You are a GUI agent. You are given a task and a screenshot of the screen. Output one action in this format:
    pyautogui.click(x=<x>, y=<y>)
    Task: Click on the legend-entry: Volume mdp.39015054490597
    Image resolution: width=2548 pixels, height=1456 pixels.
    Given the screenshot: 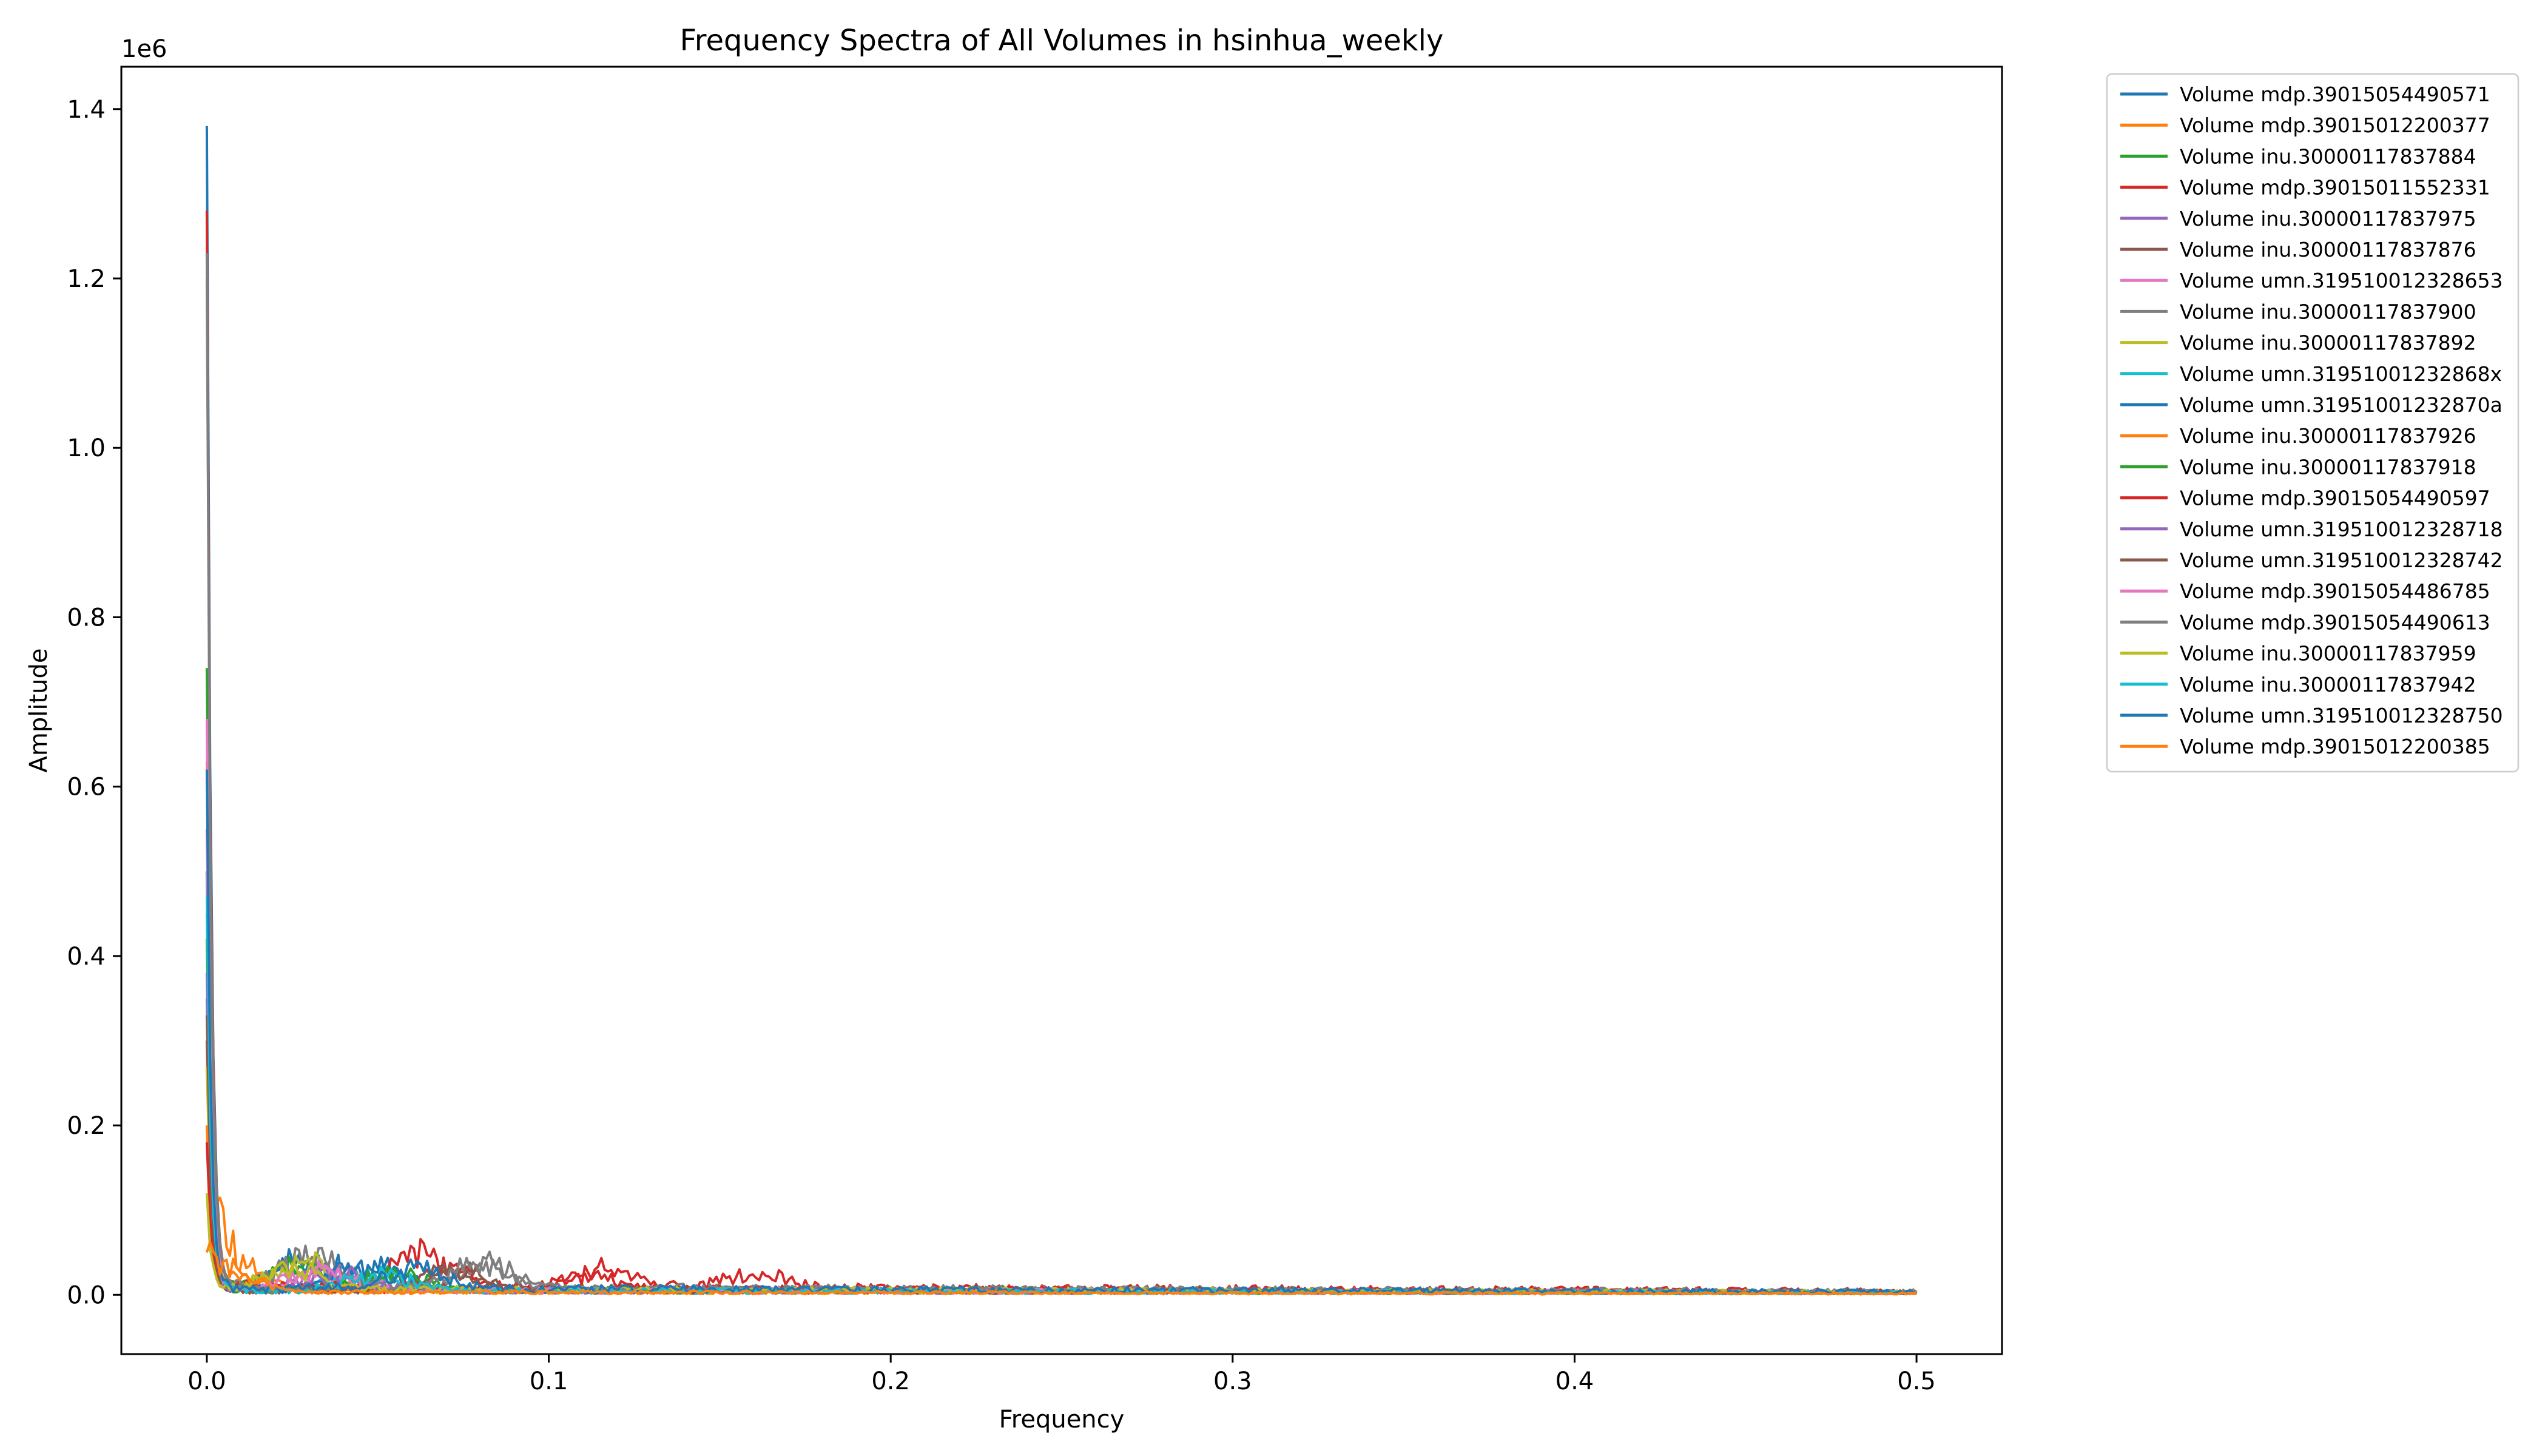 What is the action you would take?
    pyautogui.click(x=2305, y=498)
    